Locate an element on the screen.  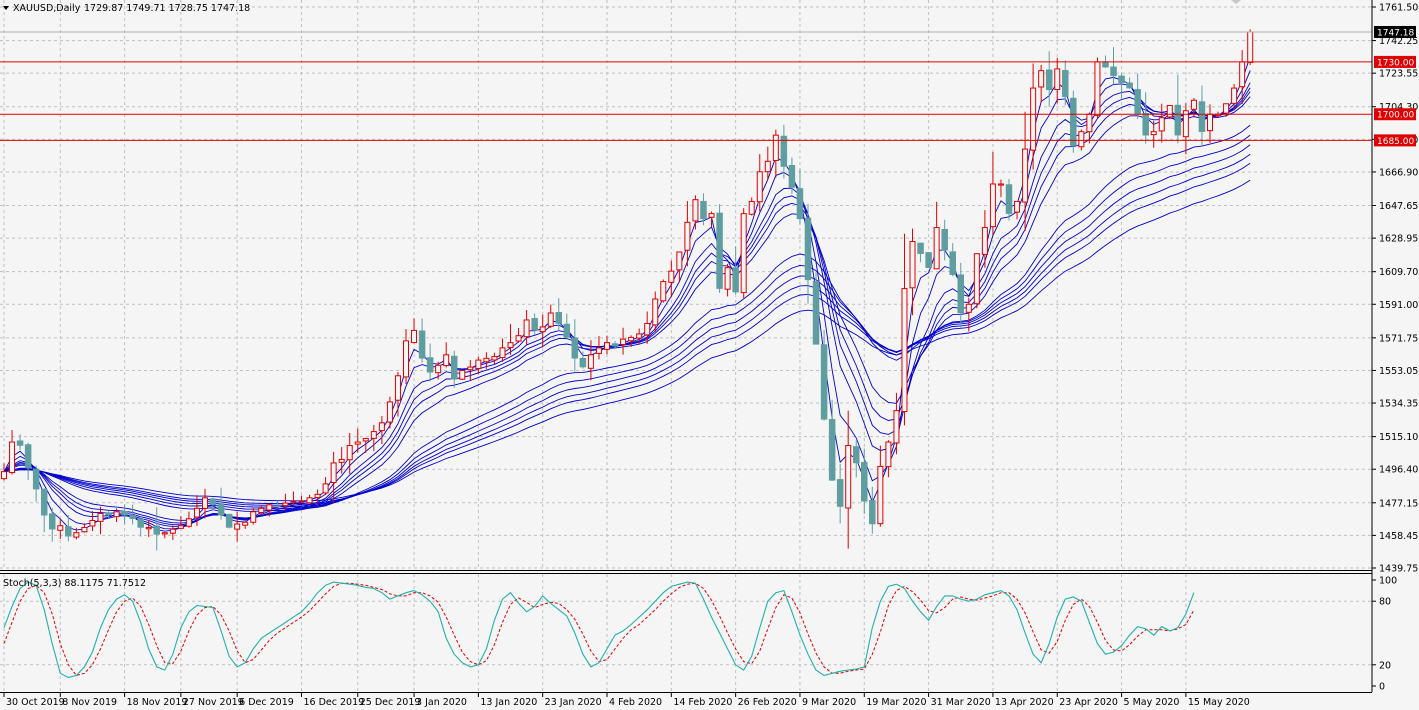
level-price-tag-label: 1700.00 is located at coordinates (1395, 116).